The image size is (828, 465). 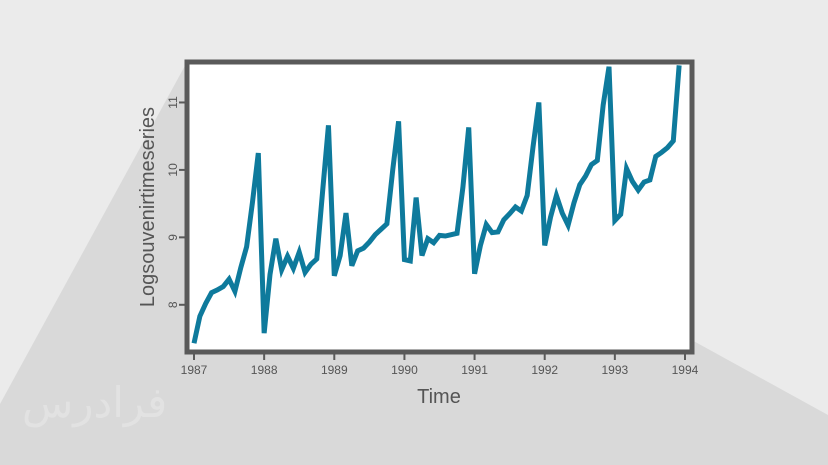 I want to click on x-tick-label: 1993, so click(x=614, y=370).